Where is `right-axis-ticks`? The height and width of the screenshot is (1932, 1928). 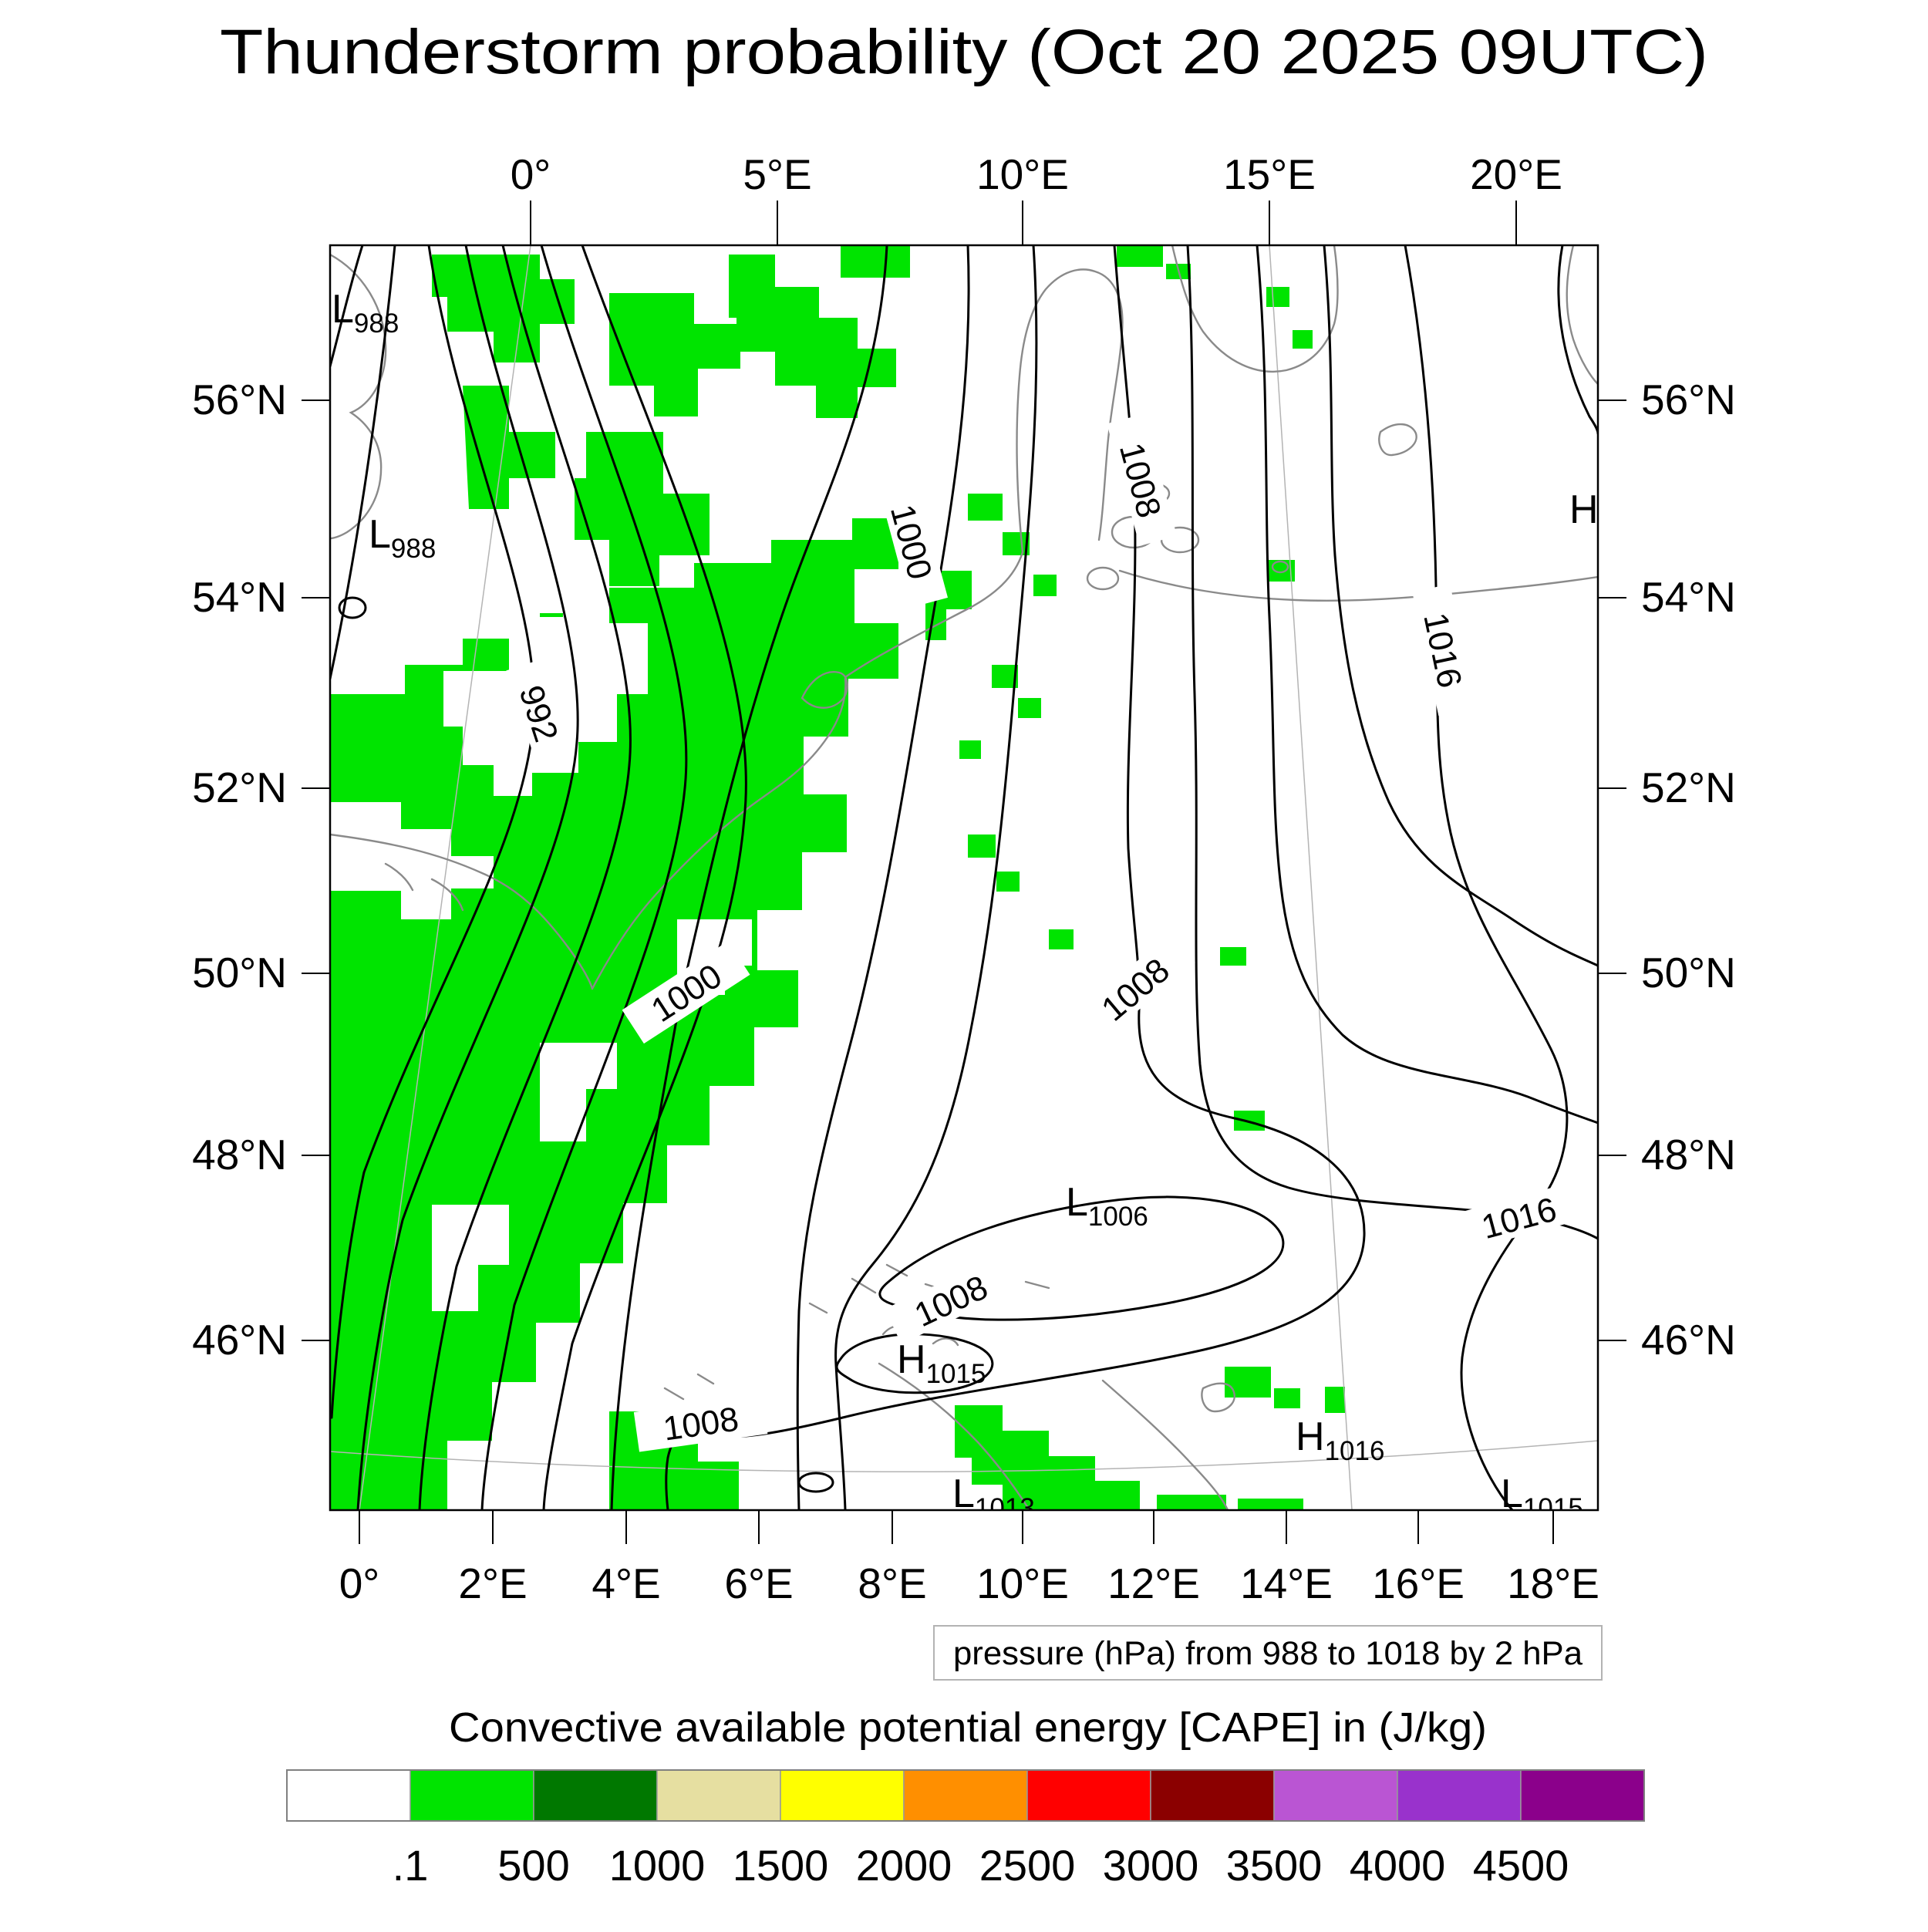
right-axis-ticks is located at coordinates (1612, 870).